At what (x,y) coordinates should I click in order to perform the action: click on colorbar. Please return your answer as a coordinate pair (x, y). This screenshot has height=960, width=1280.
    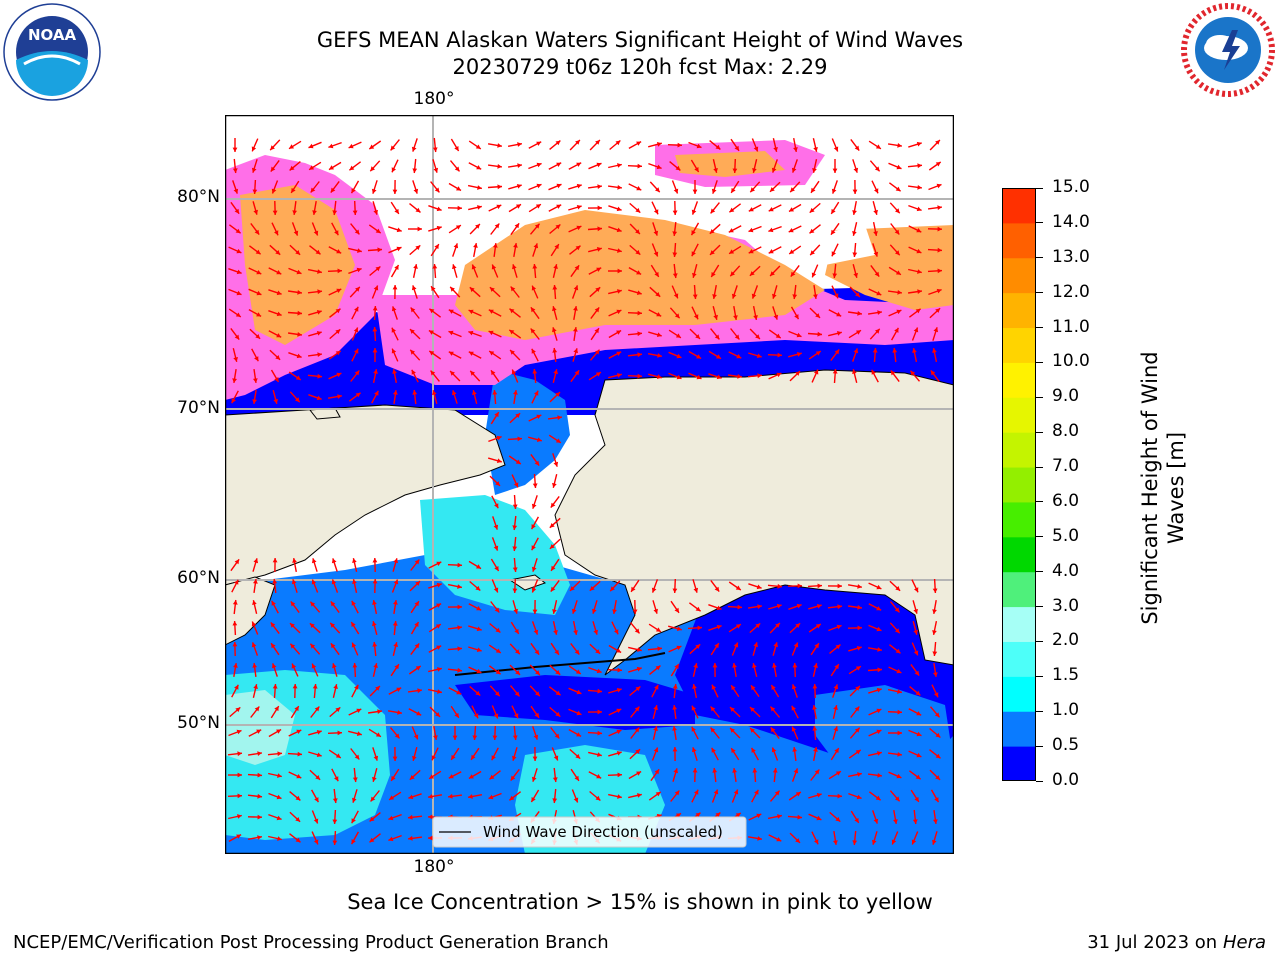
    Looking at the image, I should click on (1019, 485).